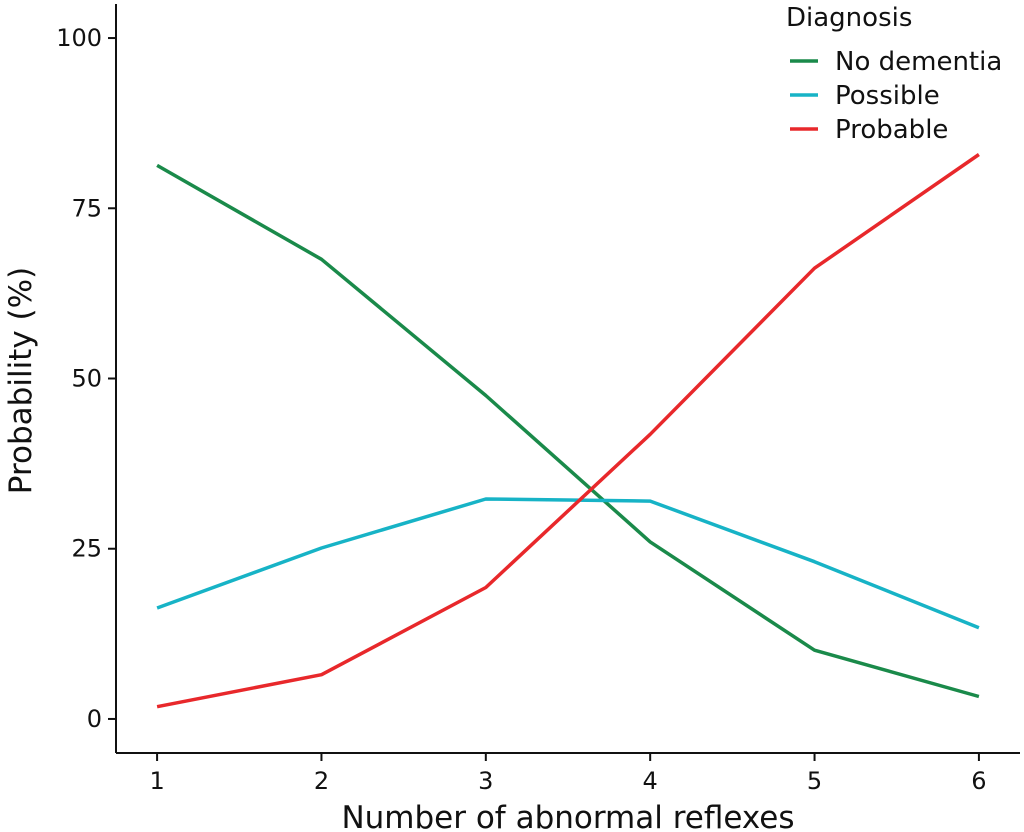 Image resolution: width=1024 pixels, height=832 pixels. Describe the element at coordinates (94, 719) in the screenshot. I see `y-tick-label: 0` at that location.